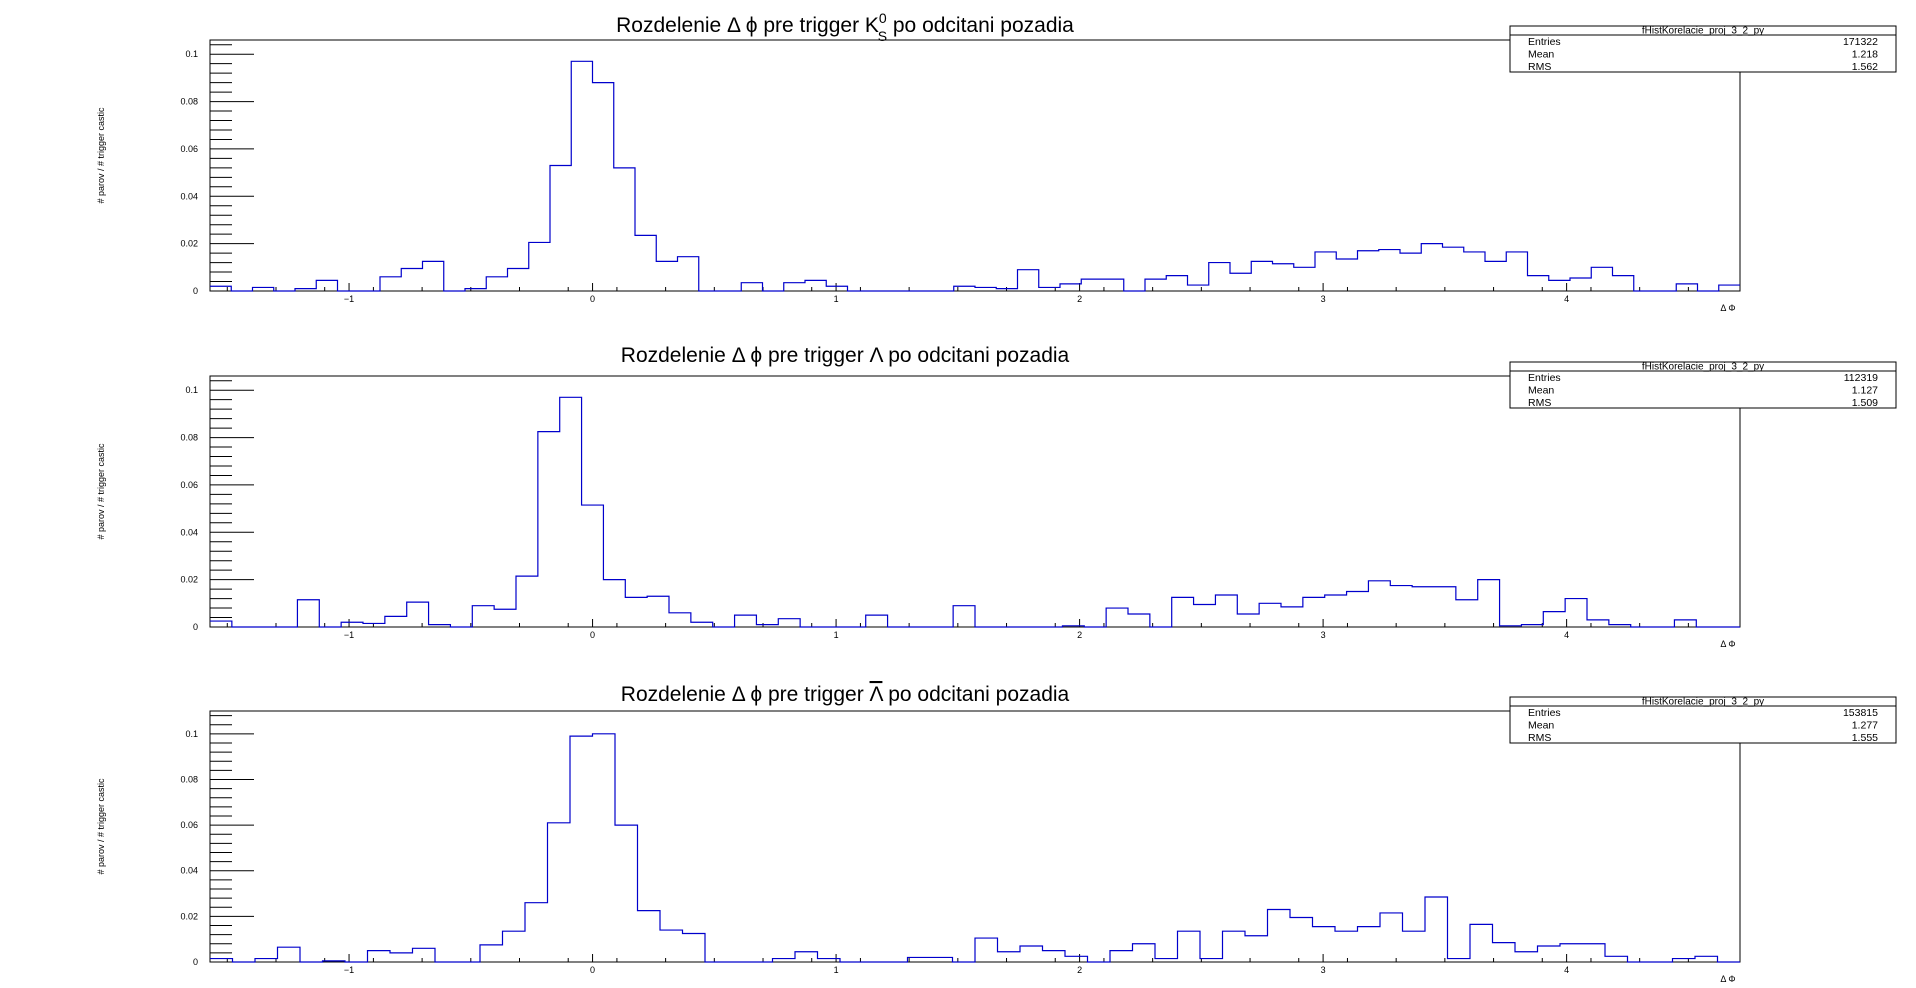 The image size is (1916, 988). I want to click on title-particle: K, so click(872, 25).